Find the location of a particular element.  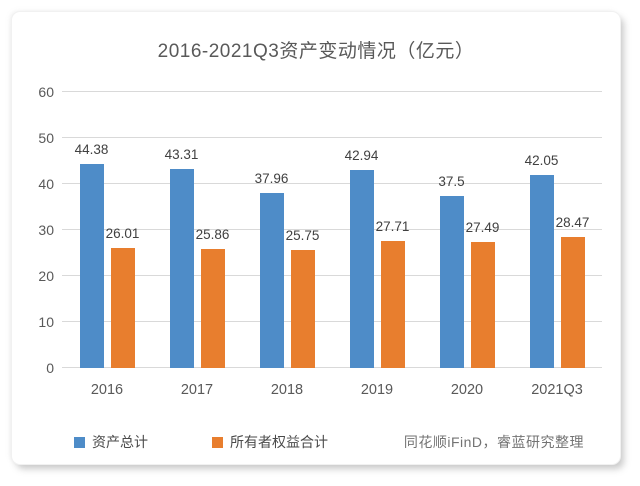

legend: 资产总计 所有者权益合计 同花顺iFinD，睿蓝研究整理 is located at coordinates (316, 442).